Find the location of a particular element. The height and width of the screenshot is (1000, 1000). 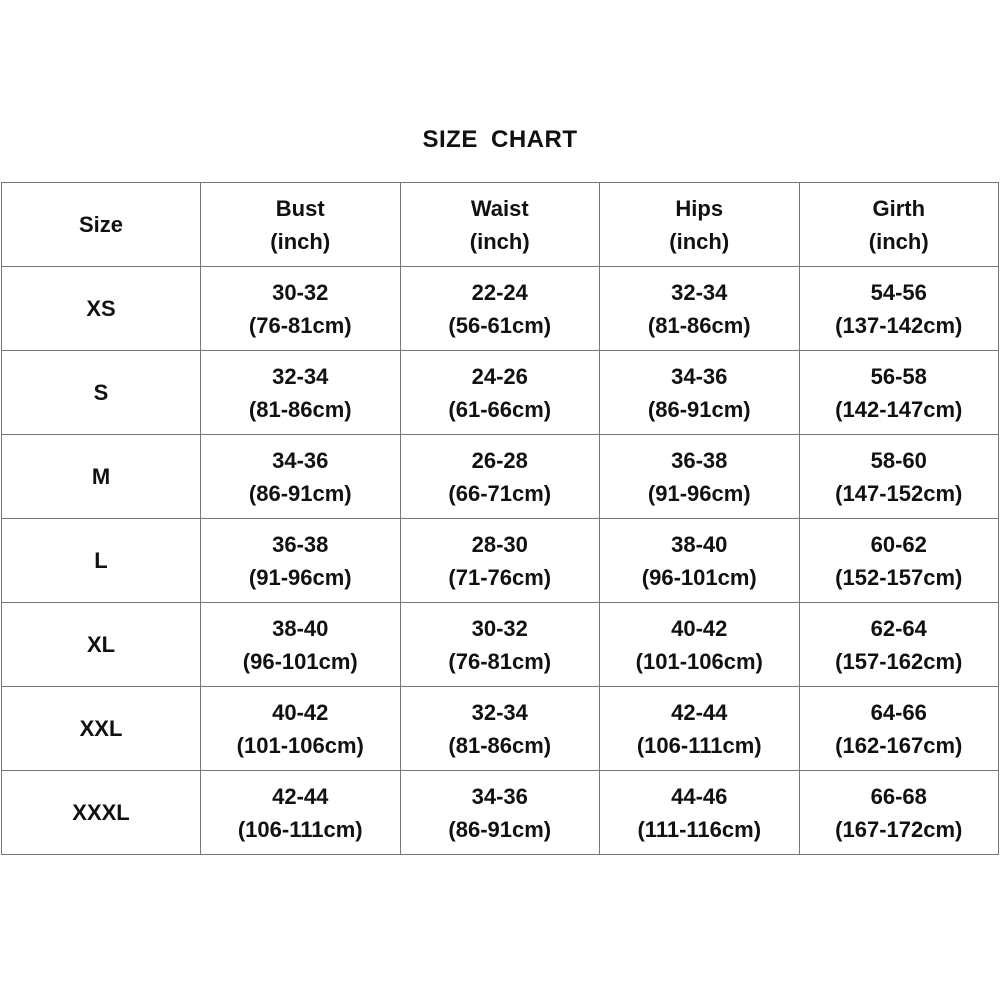

header-label: Waist is located at coordinates (499, 208).